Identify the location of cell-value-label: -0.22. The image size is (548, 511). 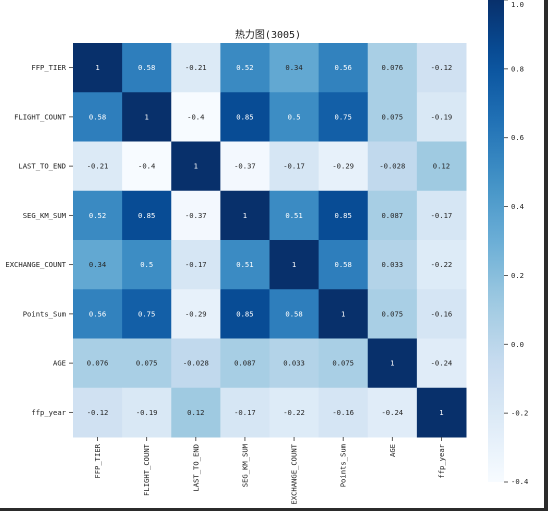
(294, 412).